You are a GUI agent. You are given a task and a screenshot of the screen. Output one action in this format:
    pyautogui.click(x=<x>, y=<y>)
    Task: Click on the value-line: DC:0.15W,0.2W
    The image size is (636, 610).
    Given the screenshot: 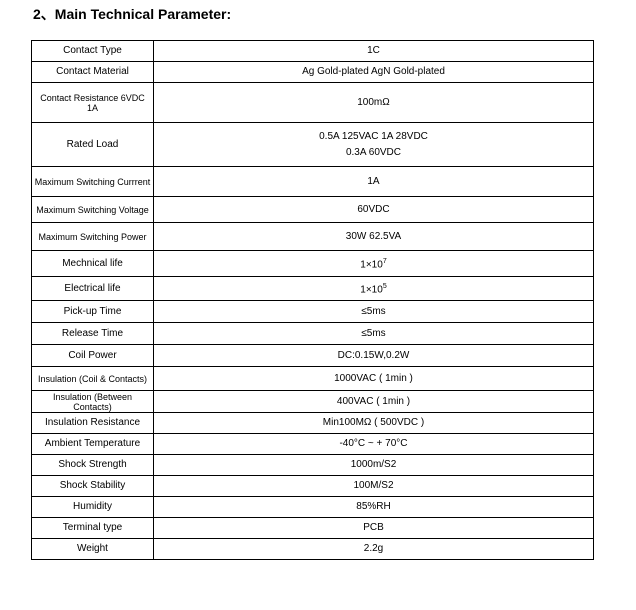 What is the action you would take?
    pyautogui.click(x=373, y=356)
    